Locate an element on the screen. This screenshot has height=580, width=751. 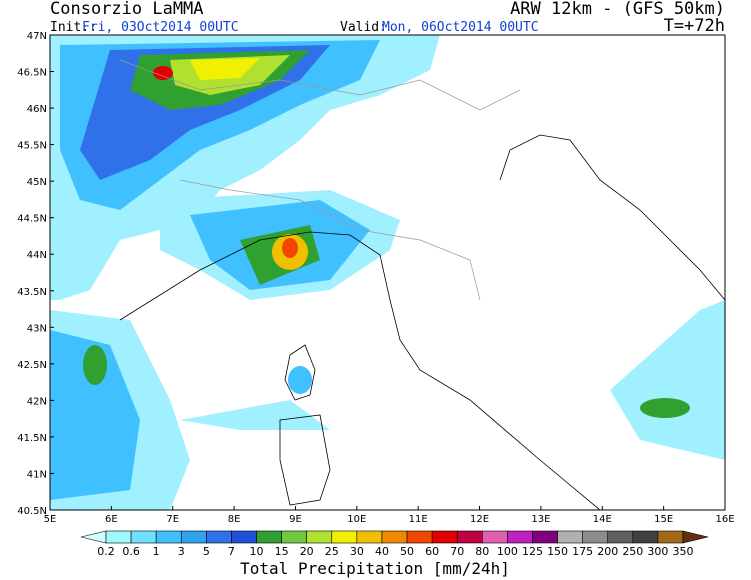
colorbar-label: 40 is located at coordinates (382, 551).